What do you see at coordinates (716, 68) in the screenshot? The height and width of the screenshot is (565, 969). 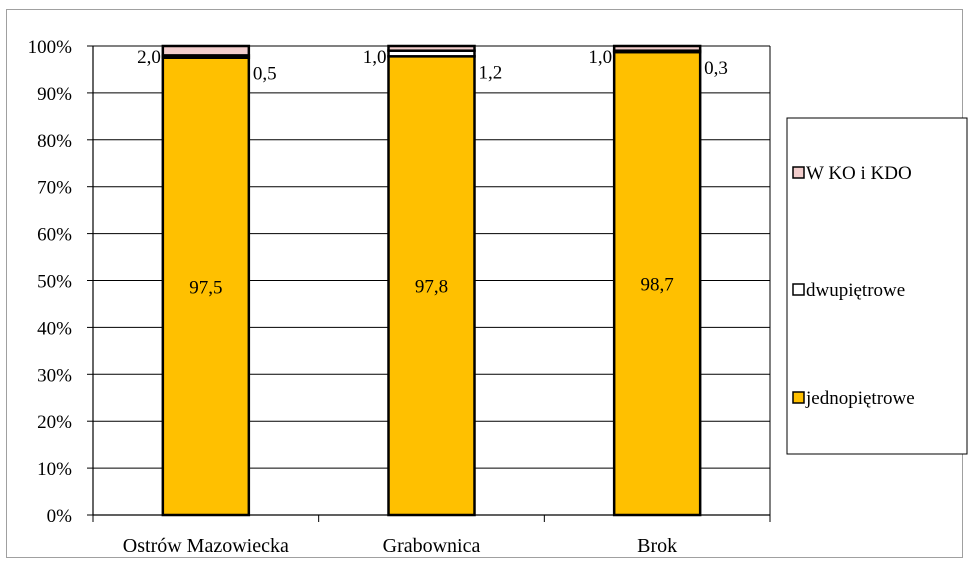 I see `data-label: 0,3` at bounding box center [716, 68].